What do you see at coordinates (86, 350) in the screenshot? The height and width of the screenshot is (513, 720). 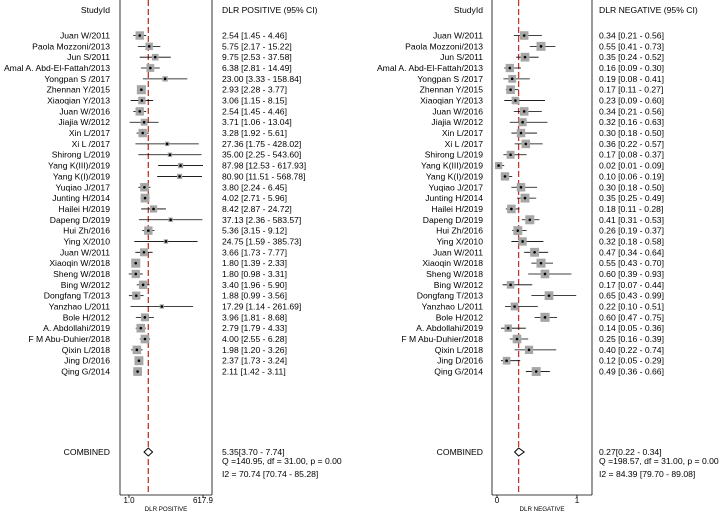 I see `pos-study-label: Qixin L/2018` at bounding box center [86, 350].